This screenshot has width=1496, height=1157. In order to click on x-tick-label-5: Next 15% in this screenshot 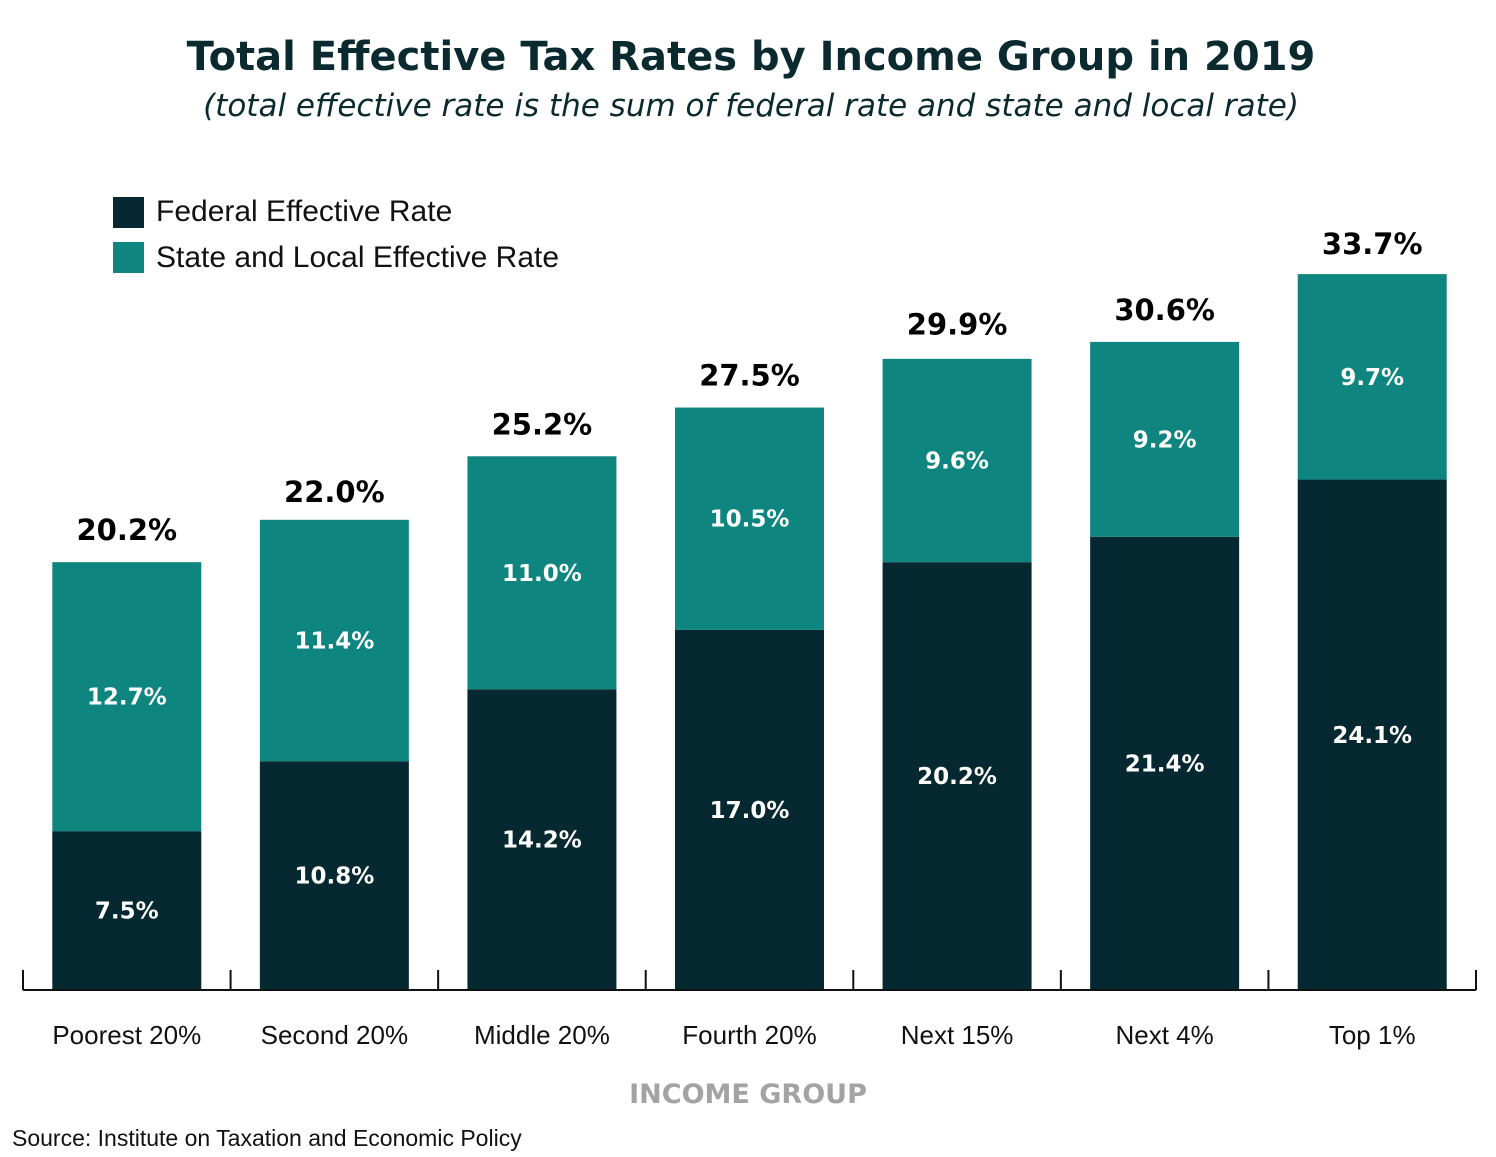, I will do `click(957, 1035)`.